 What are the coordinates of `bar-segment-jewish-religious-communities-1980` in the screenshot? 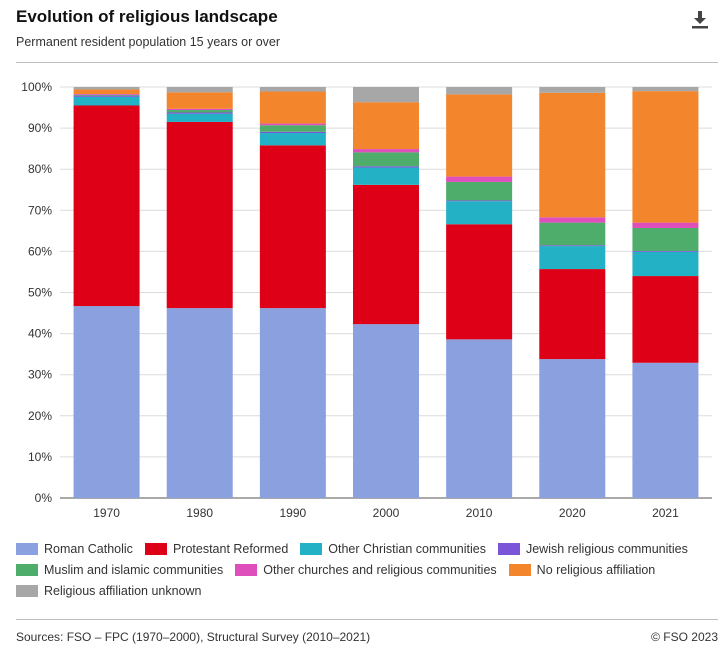 It's located at (199, 113).